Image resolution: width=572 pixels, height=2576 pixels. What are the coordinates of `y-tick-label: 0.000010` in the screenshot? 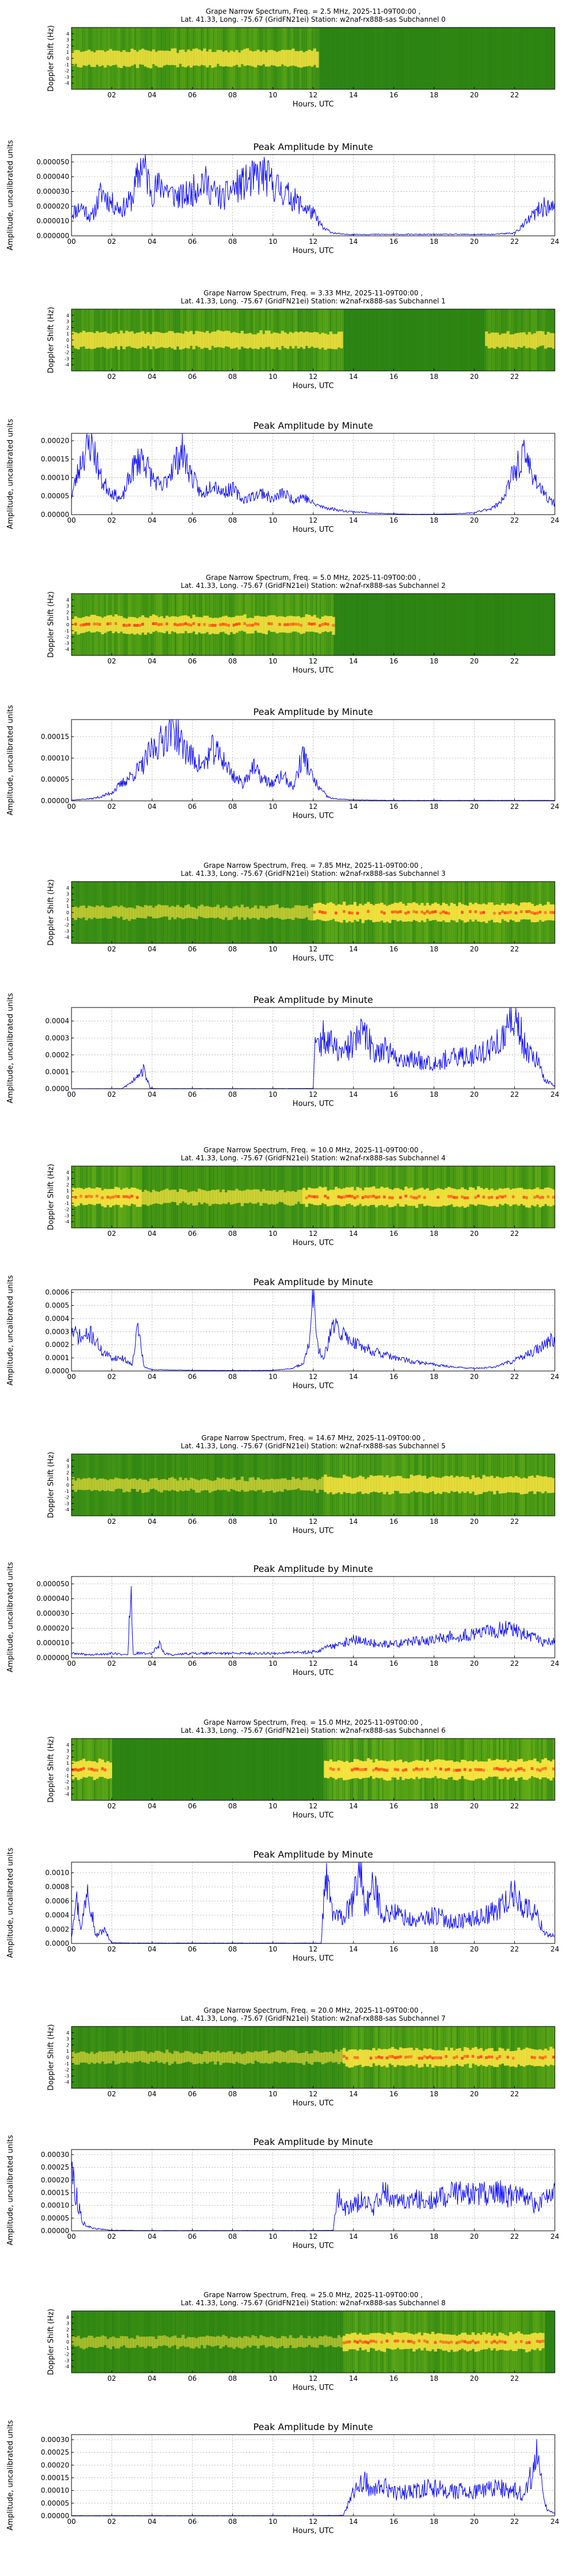 It's located at (53, 221).